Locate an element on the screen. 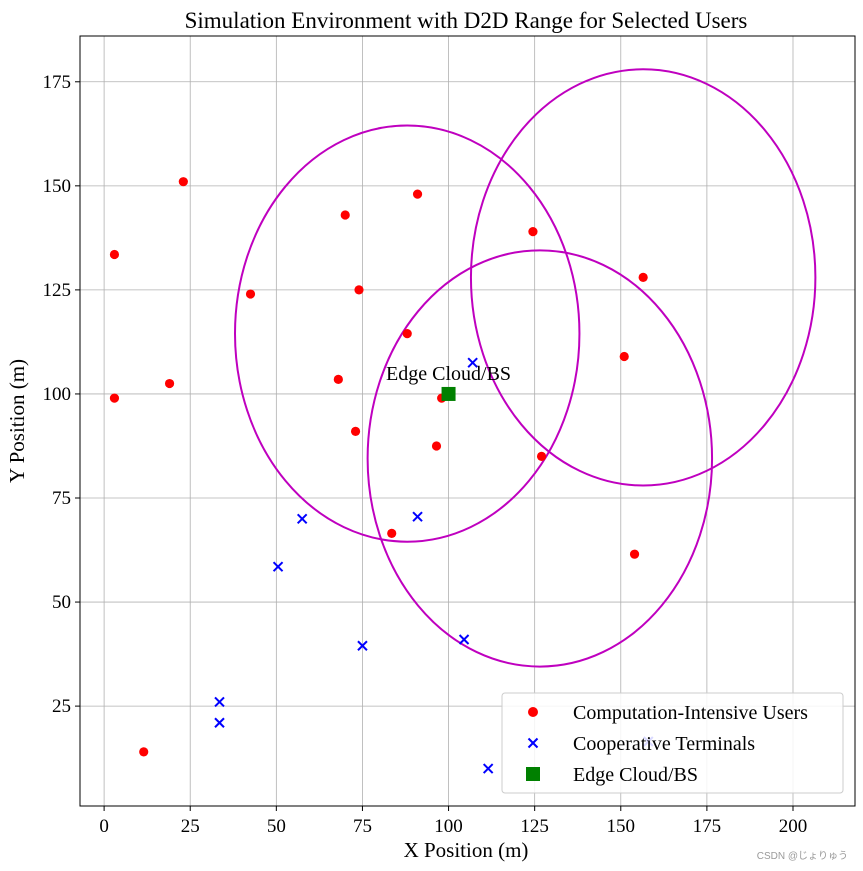 This screenshot has width=863, height=871. x-tick-label: 25 is located at coordinates (190, 826).